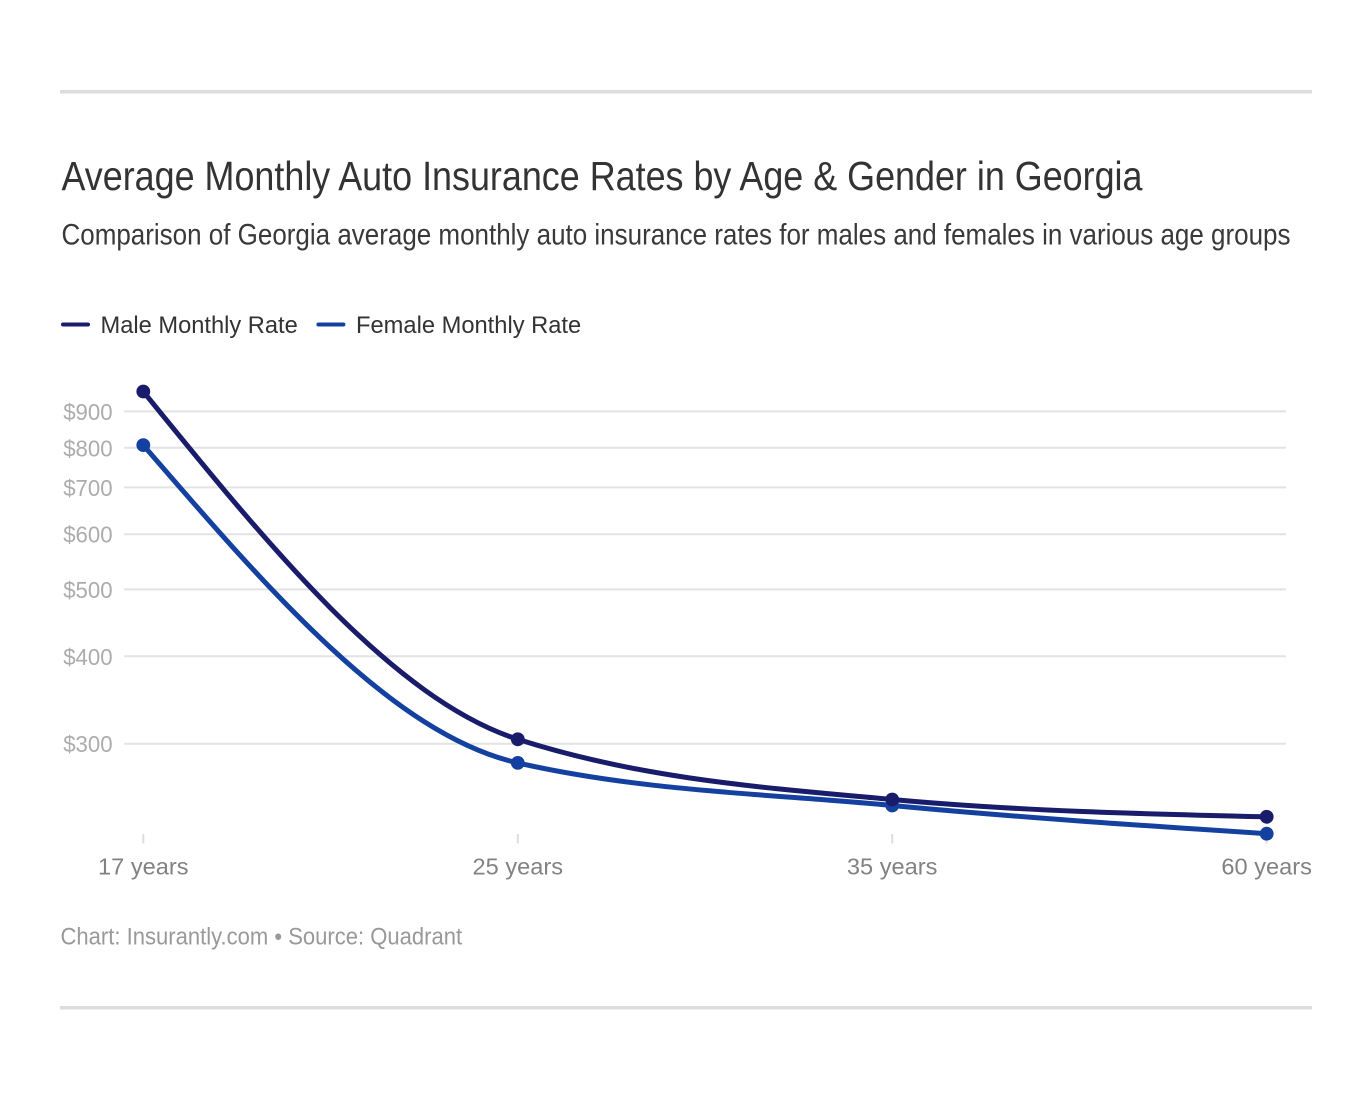 The height and width of the screenshot is (1104, 1372). What do you see at coordinates (87, 412) in the screenshot?
I see `svg-text: $900` at bounding box center [87, 412].